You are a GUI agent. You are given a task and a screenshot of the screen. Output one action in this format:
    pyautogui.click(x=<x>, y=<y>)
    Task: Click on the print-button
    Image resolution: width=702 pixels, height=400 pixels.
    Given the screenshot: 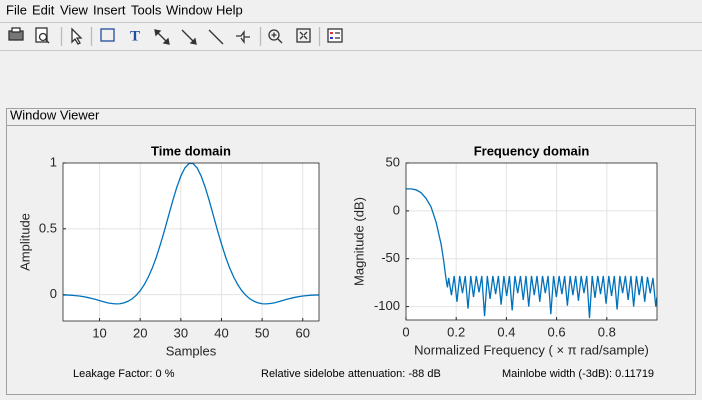 What is the action you would take?
    pyautogui.click(x=16, y=34)
    